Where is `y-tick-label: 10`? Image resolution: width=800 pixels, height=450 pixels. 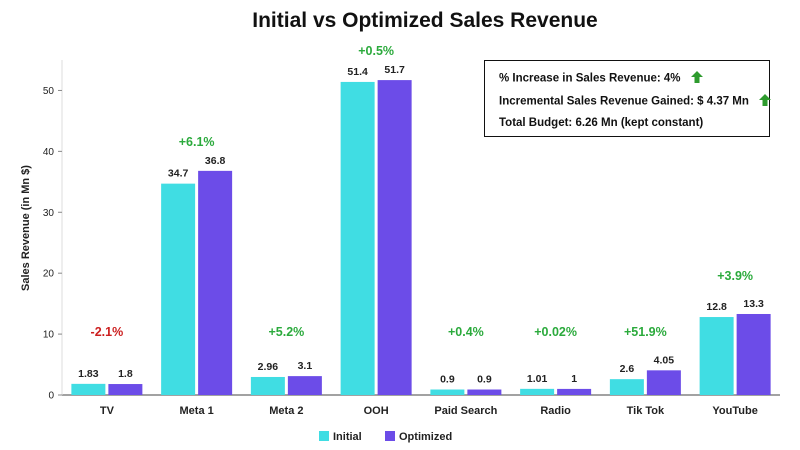 y-tick-label: 10 is located at coordinates (49, 335).